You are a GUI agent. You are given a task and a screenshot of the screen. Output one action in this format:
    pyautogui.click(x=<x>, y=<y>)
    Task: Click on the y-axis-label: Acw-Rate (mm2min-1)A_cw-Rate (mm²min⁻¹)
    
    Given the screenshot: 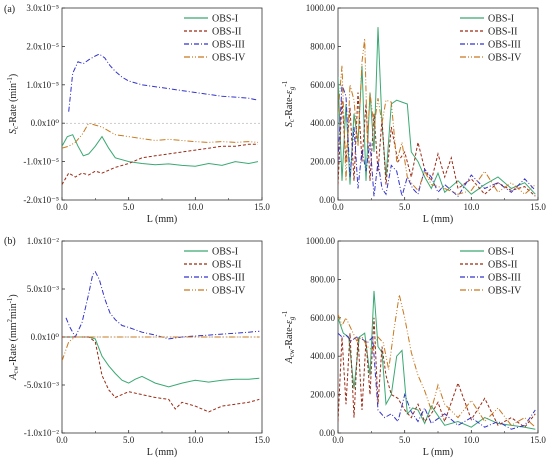 What is the action you would take?
    pyautogui.click(x=13, y=337)
    